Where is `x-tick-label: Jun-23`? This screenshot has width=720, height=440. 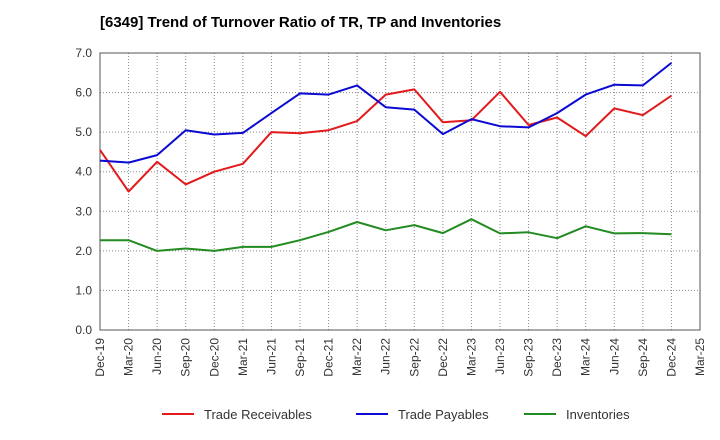
x-tick-label: Jun-23 is located at coordinates (500, 356).